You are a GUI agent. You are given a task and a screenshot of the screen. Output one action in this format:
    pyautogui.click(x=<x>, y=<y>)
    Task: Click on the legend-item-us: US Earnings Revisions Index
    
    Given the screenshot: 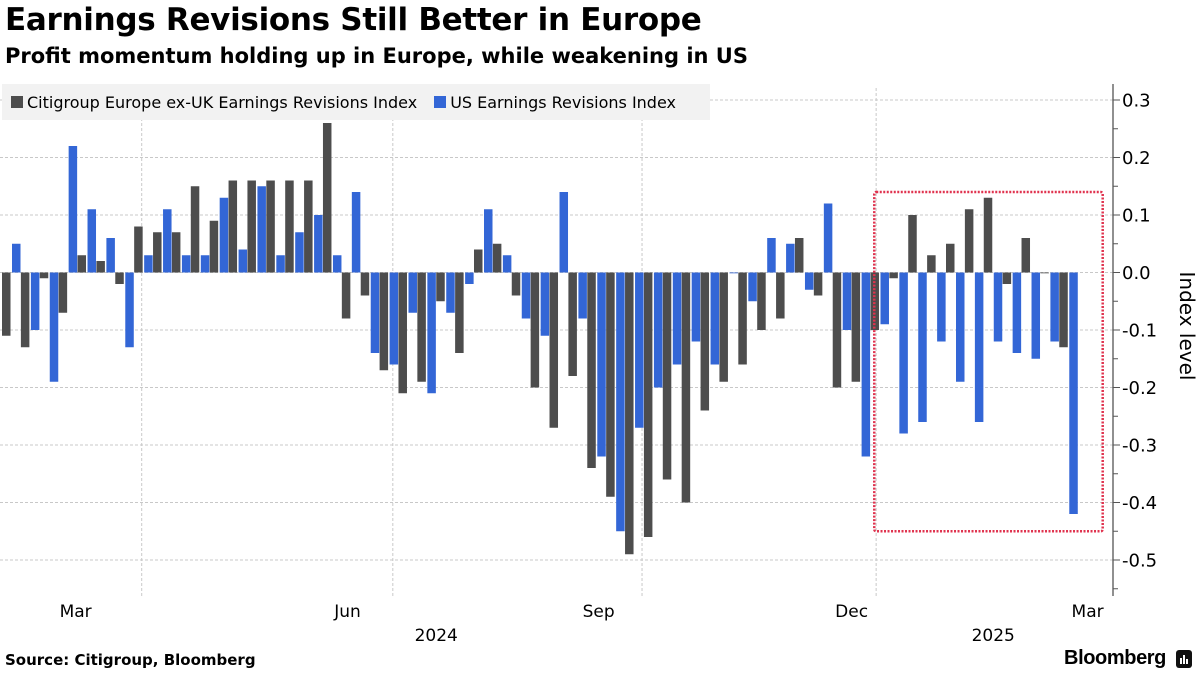 What is the action you would take?
    pyautogui.click(x=555, y=102)
    